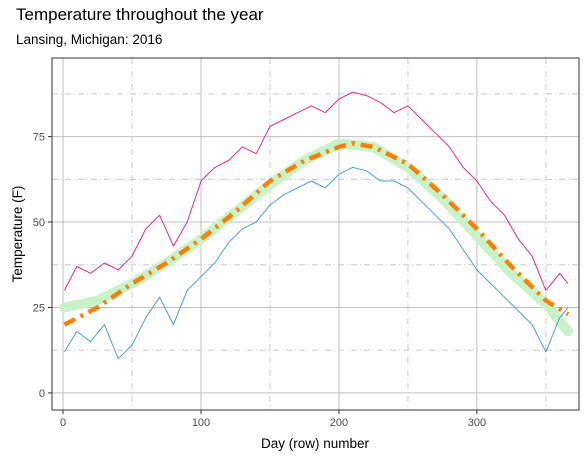  I want to click on y-tick-label: 50, so click(39, 223).